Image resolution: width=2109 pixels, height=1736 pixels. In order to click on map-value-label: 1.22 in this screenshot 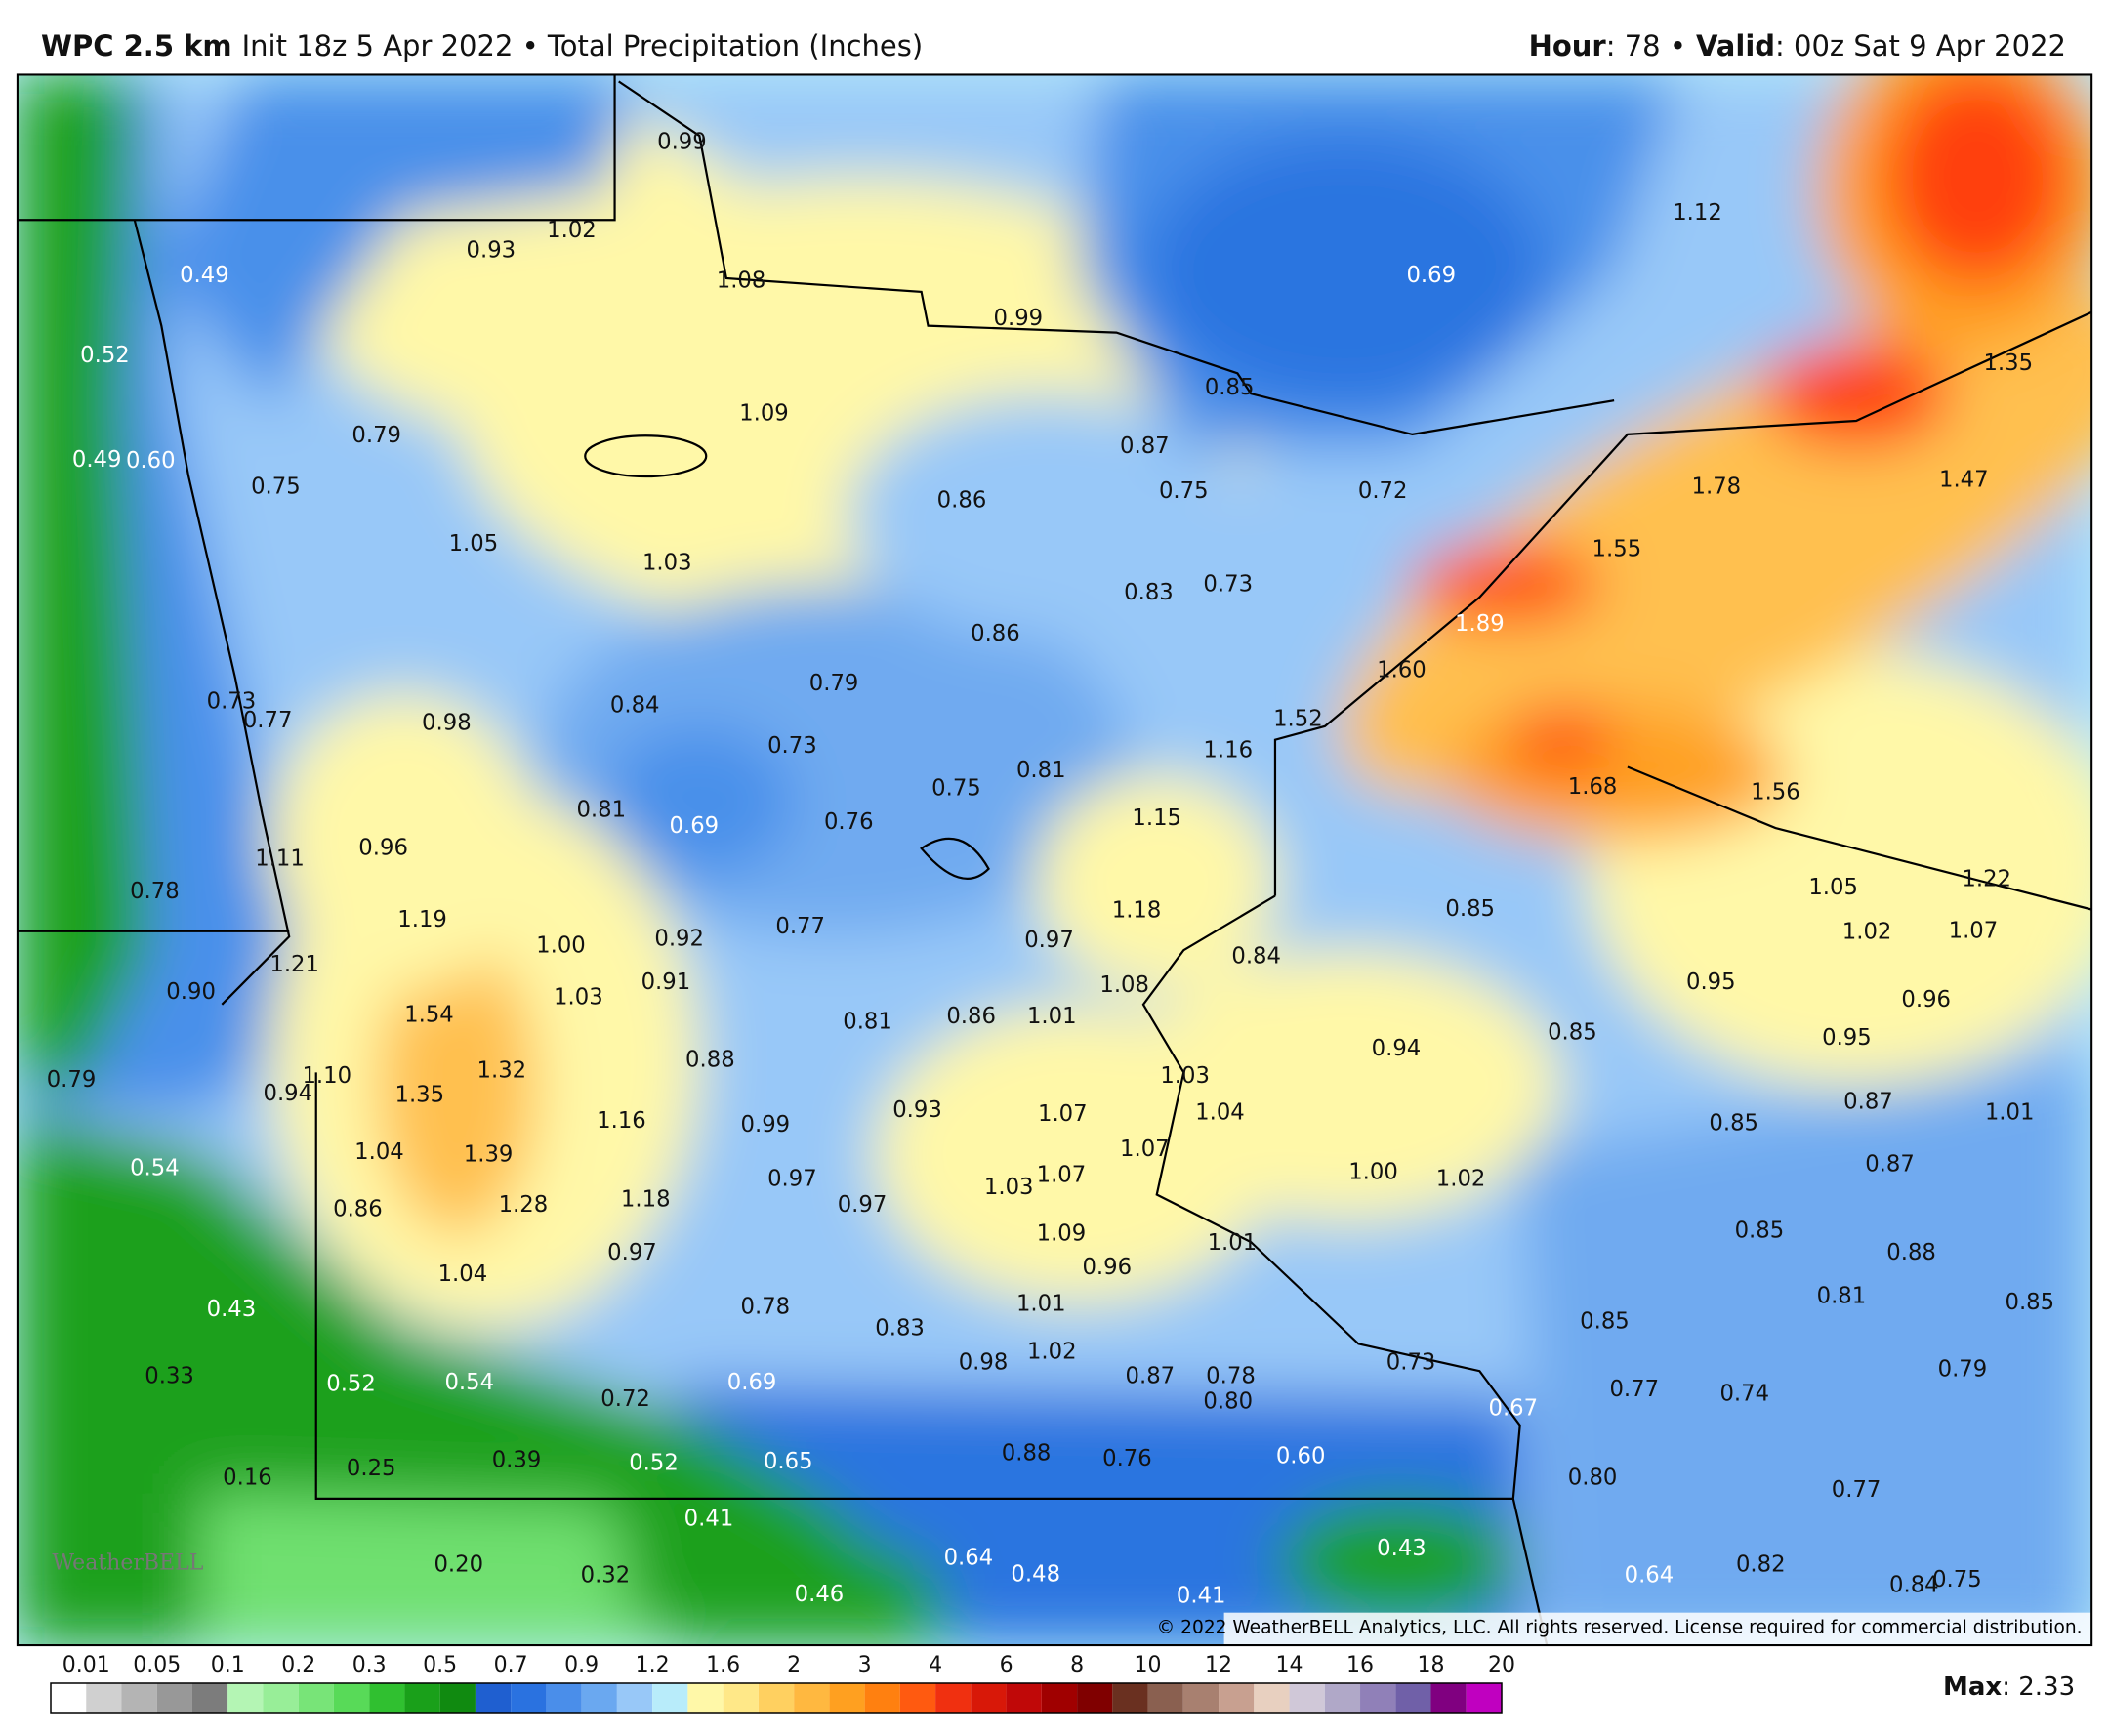, I will do `click(1986, 878)`.